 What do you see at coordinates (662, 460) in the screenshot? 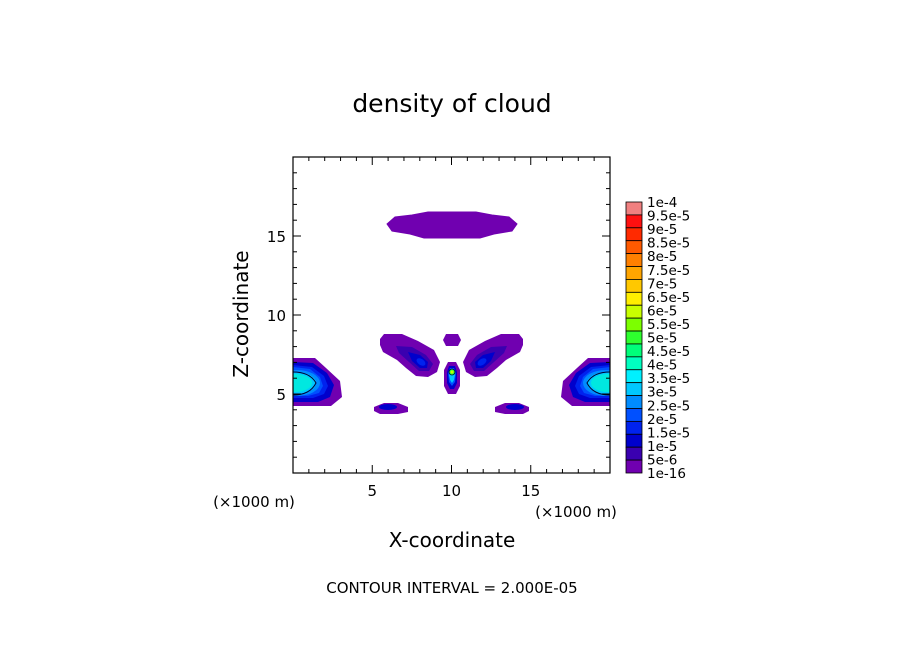
I see `colorbar-label: 5e-6` at bounding box center [662, 460].